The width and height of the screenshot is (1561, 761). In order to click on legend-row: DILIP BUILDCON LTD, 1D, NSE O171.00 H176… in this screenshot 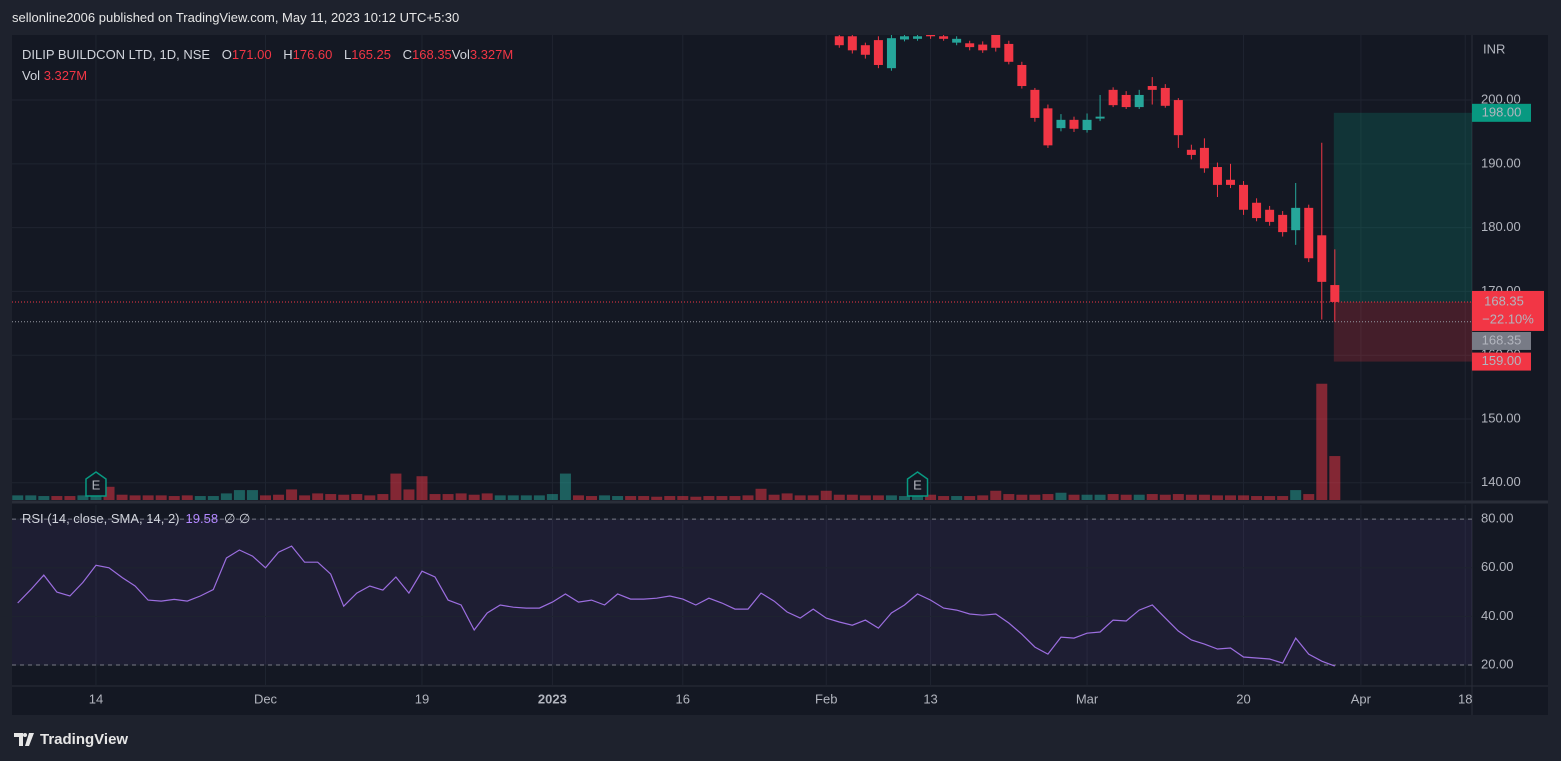, I will do `click(267, 54)`.